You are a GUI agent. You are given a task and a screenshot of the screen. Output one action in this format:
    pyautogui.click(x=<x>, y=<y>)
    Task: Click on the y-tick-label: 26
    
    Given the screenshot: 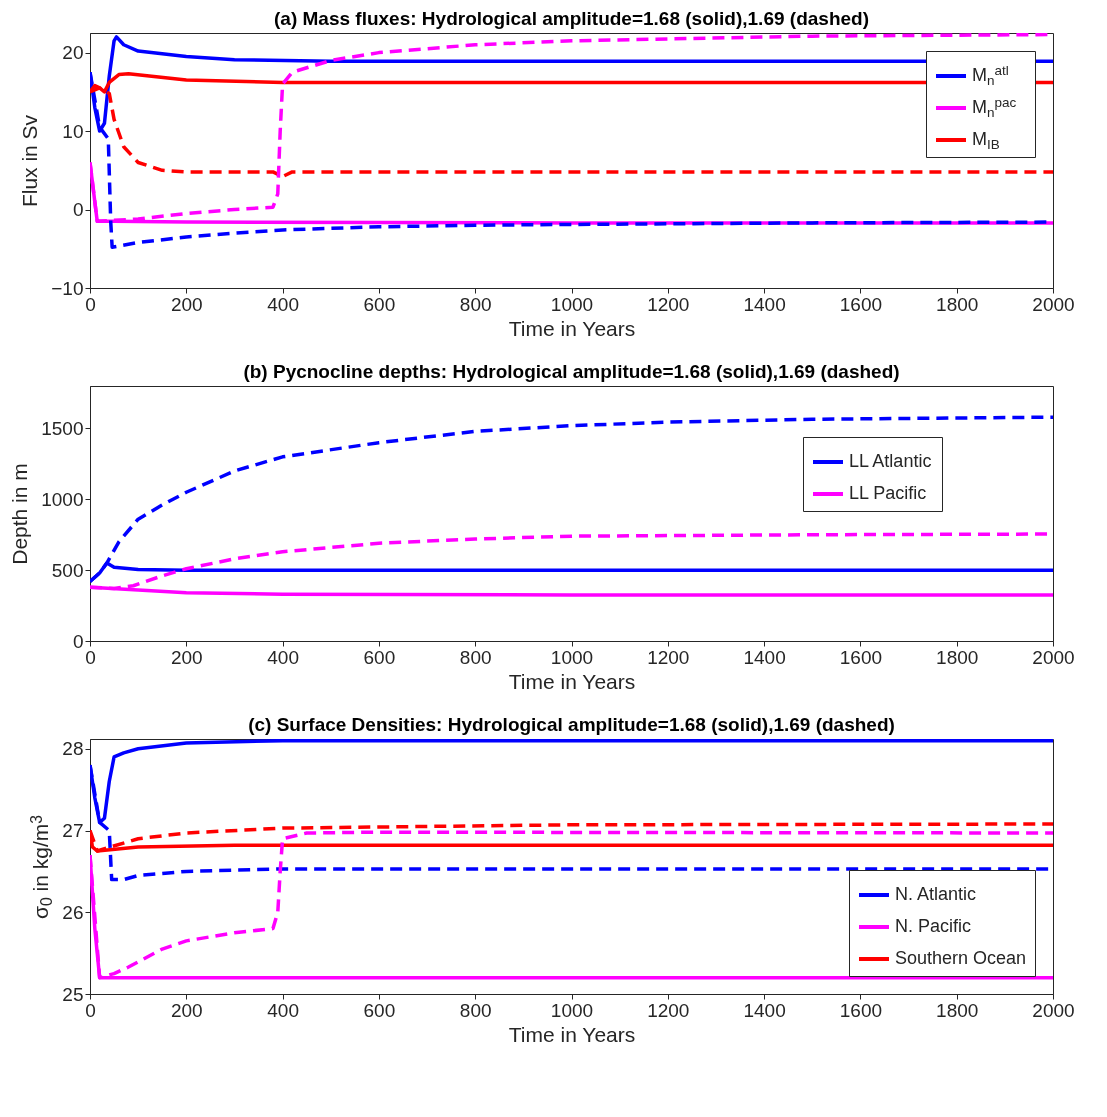 What is the action you would take?
    pyautogui.click(x=73, y=912)
    